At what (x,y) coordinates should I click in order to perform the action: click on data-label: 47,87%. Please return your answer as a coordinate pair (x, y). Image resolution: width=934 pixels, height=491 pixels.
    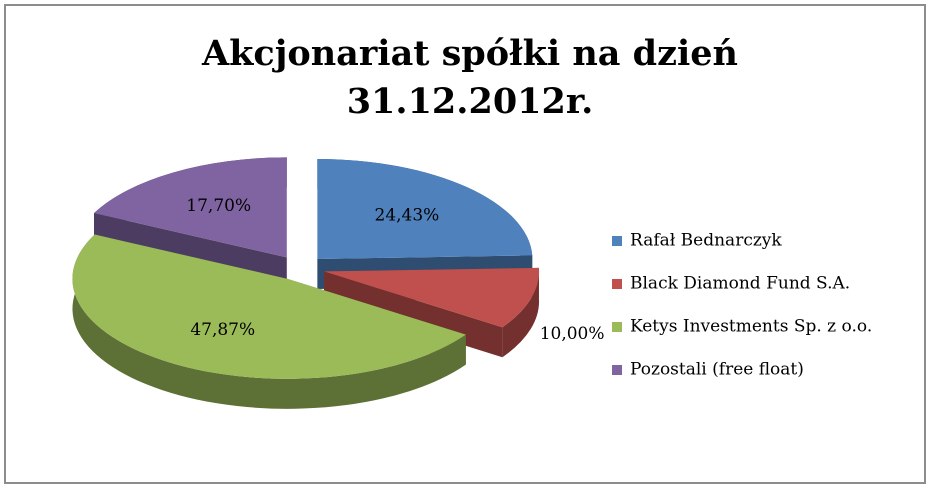
    Looking at the image, I should click on (222, 330).